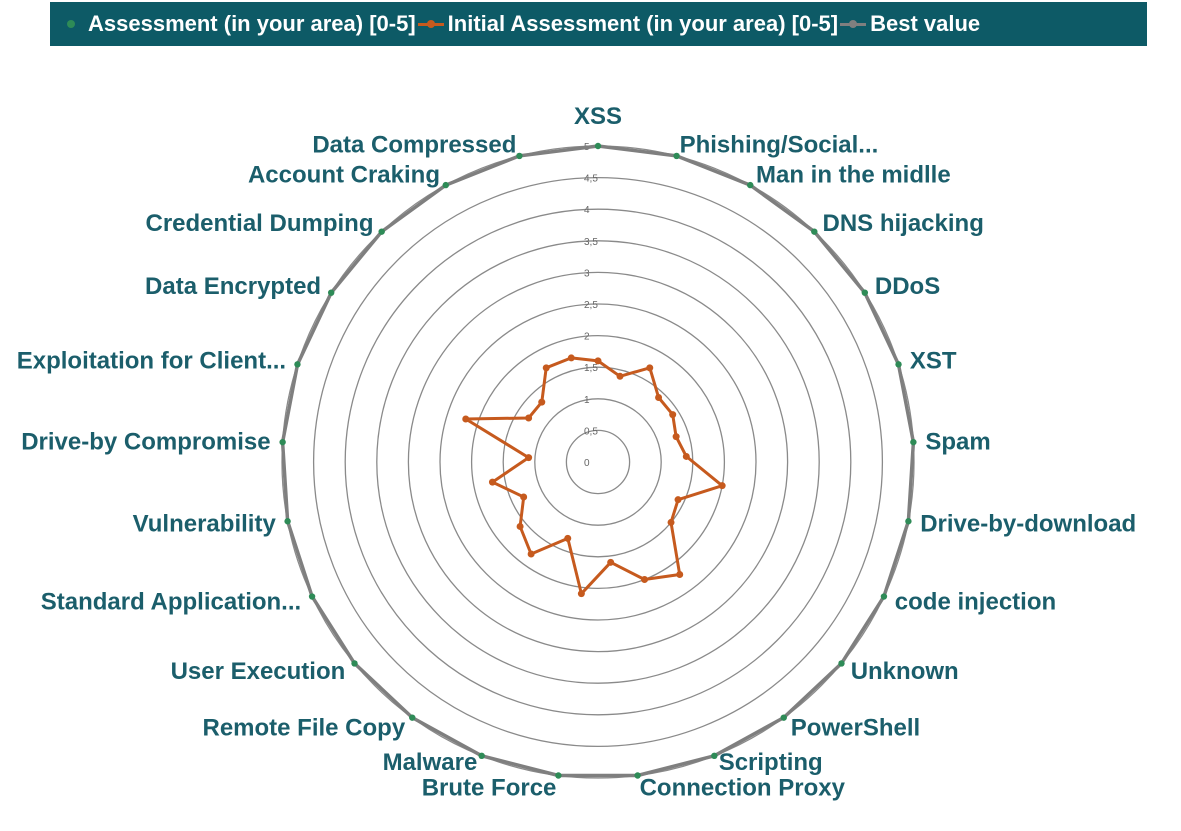 This screenshot has height=831, width=1181. Describe the element at coordinates (933, 361) in the screenshot. I see `axis-label-5: XST` at that location.